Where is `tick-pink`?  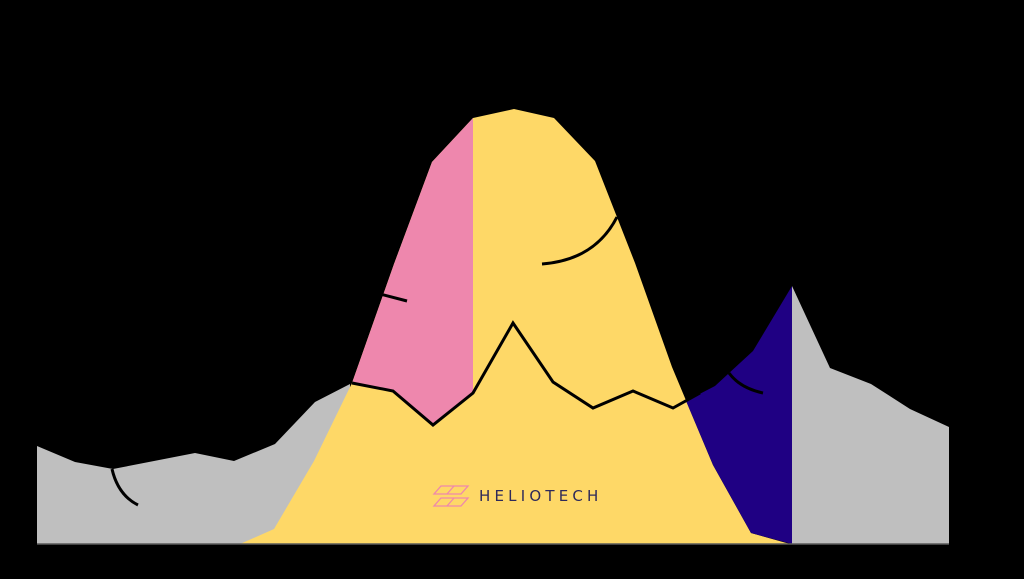
tick-pink is located at coordinates (393, 297).